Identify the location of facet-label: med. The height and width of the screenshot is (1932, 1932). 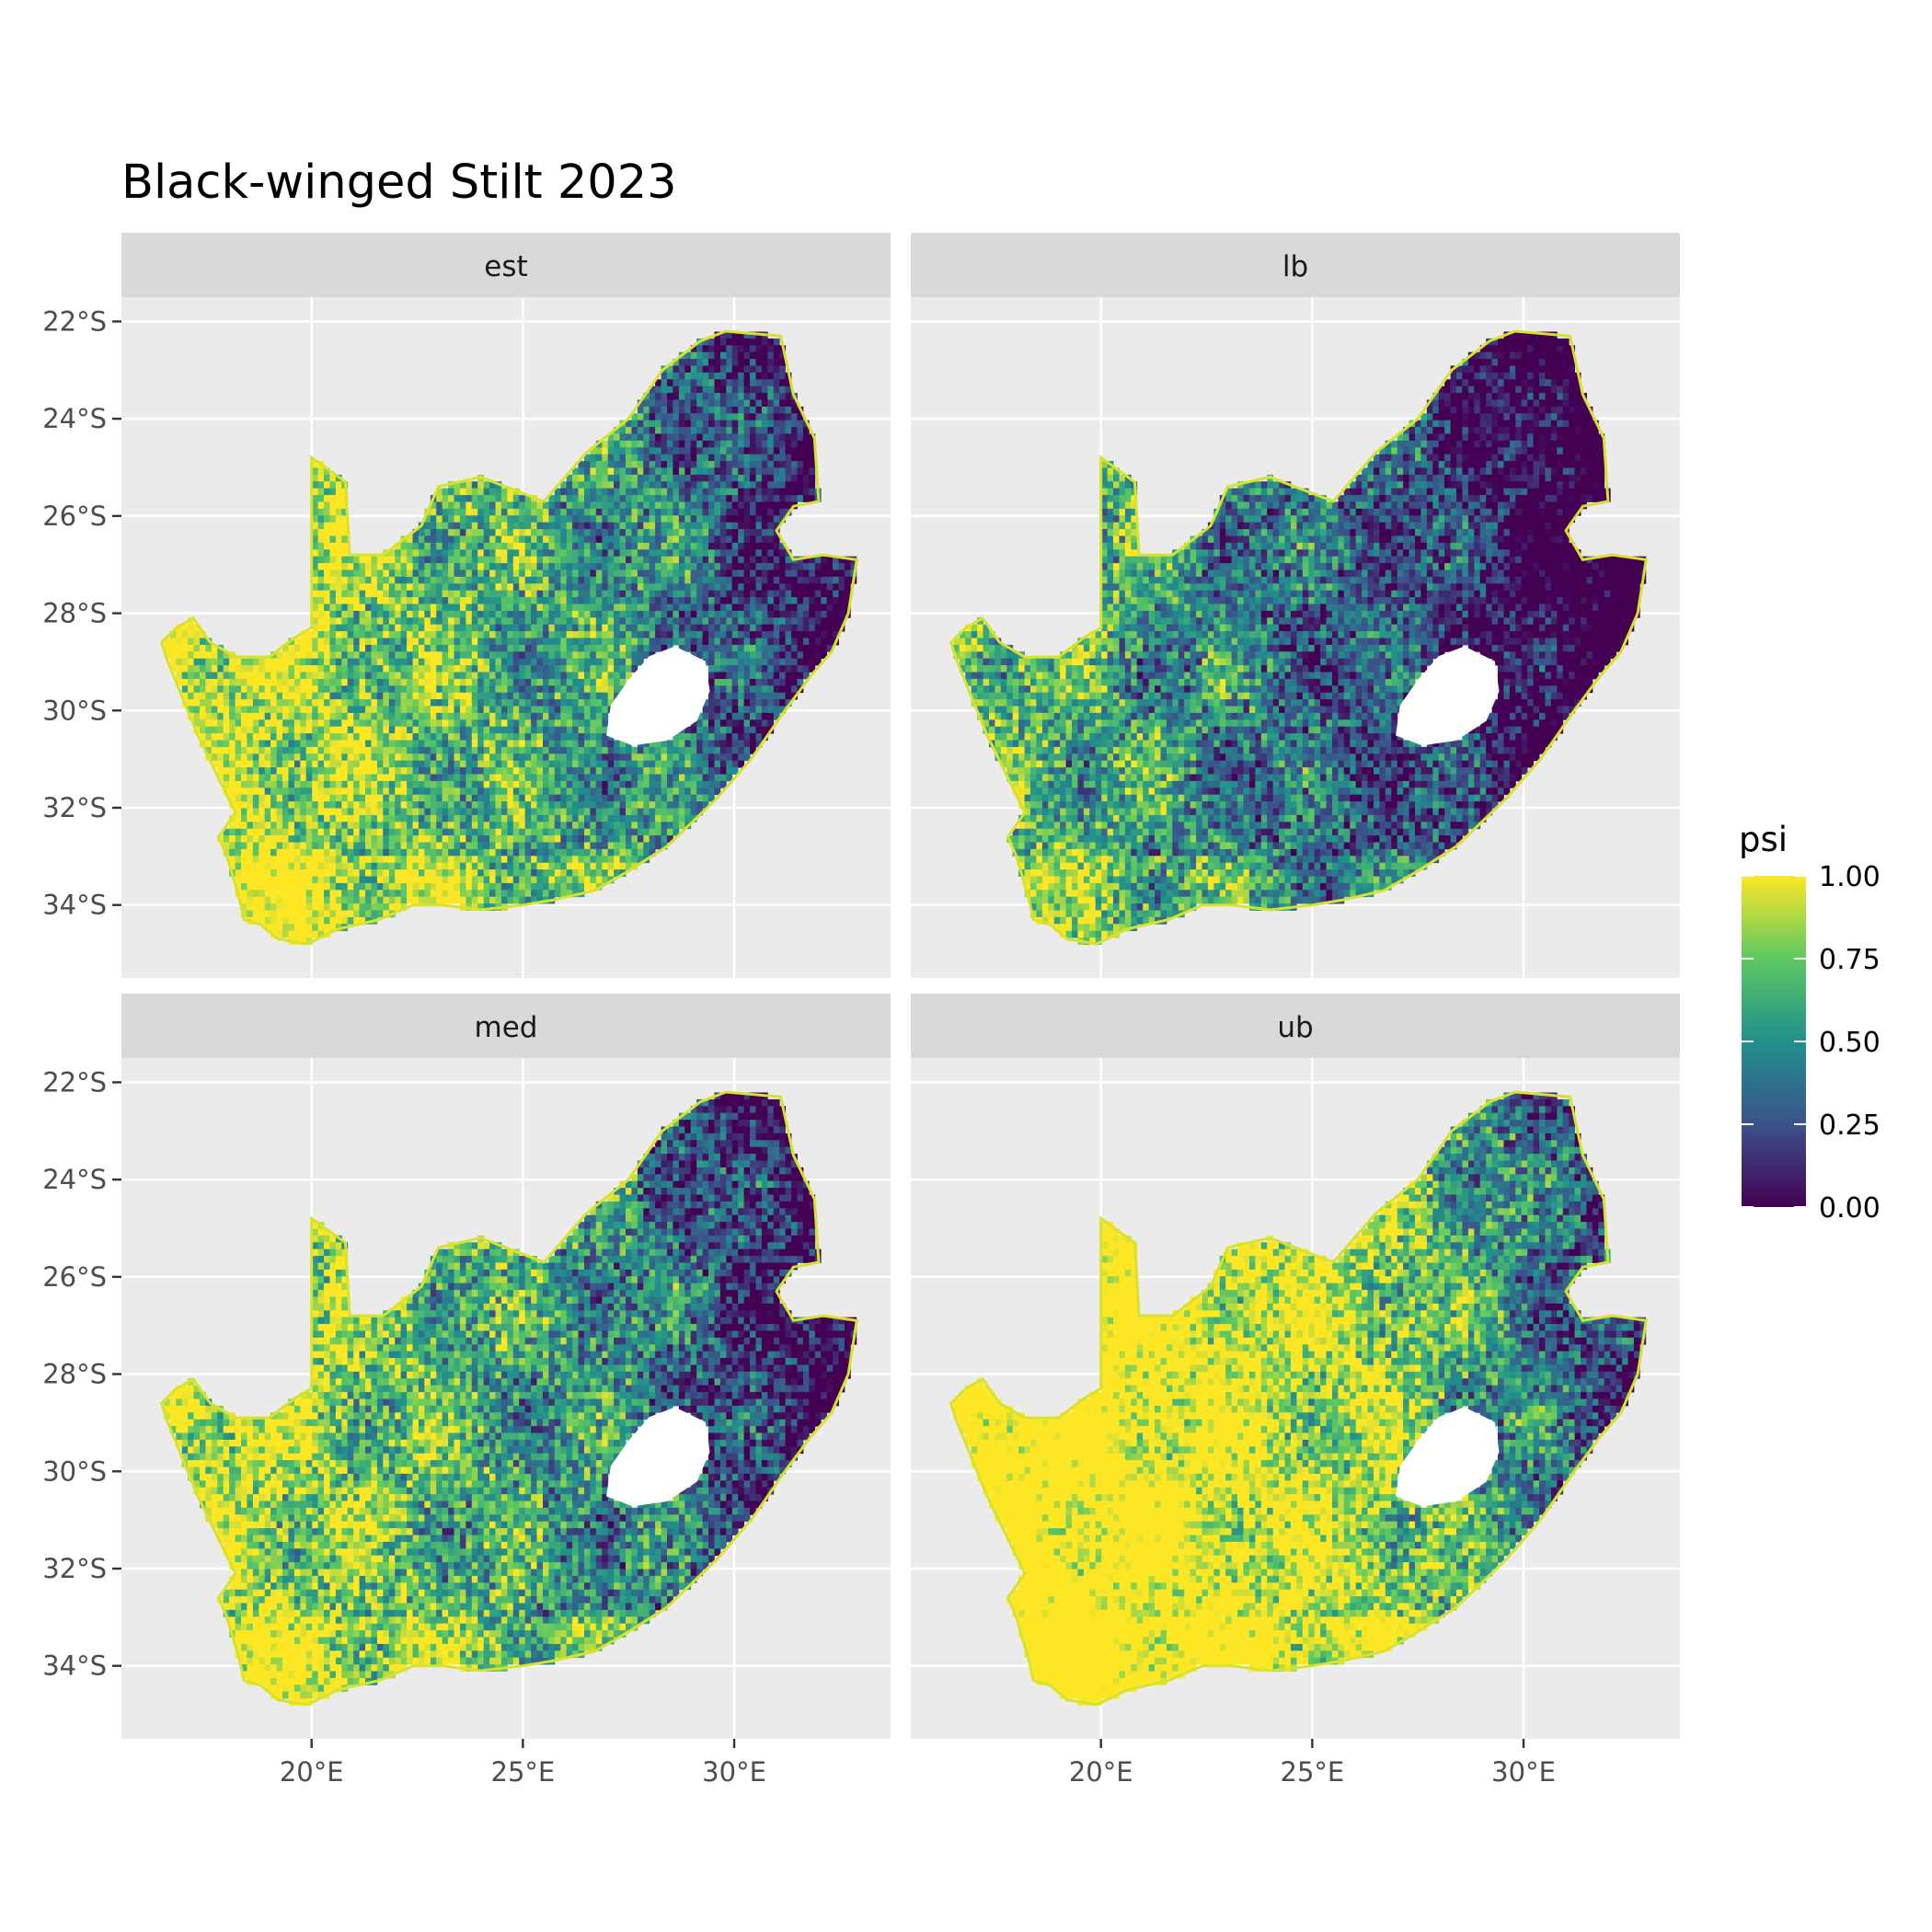
(506, 1027).